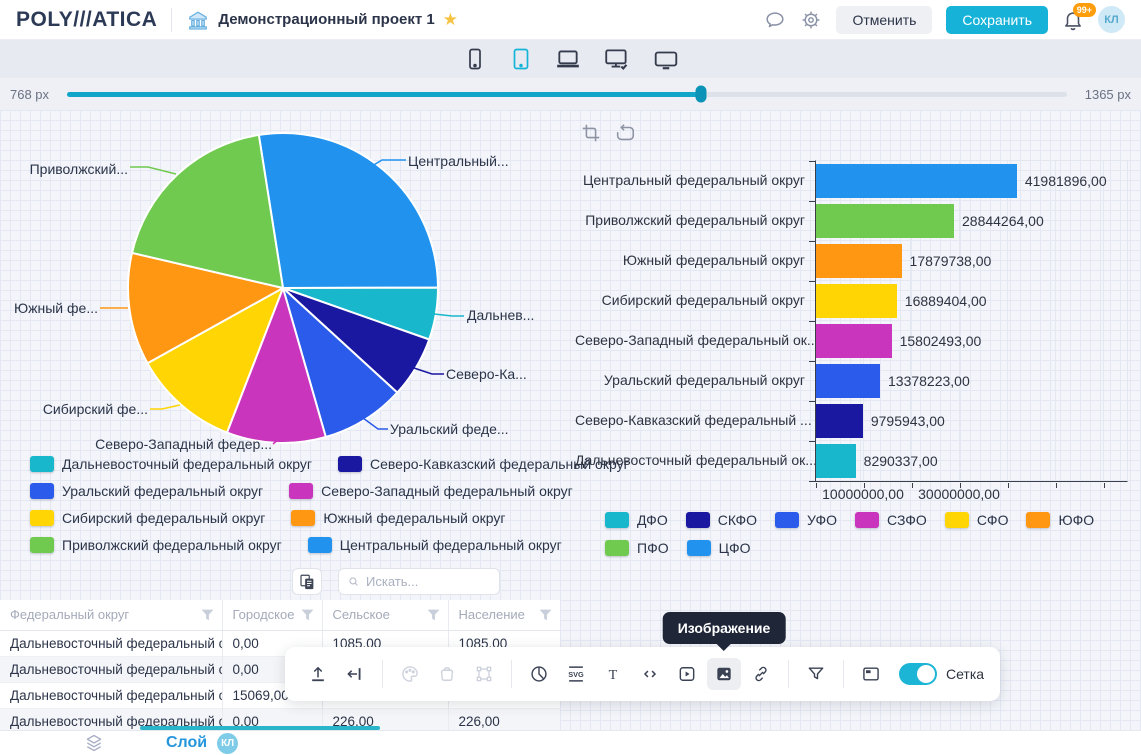 The image size is (1141, 755). Describe the element at coordinates (187, 742) in the screenshot. I see `layer-label: Слой` at that location.